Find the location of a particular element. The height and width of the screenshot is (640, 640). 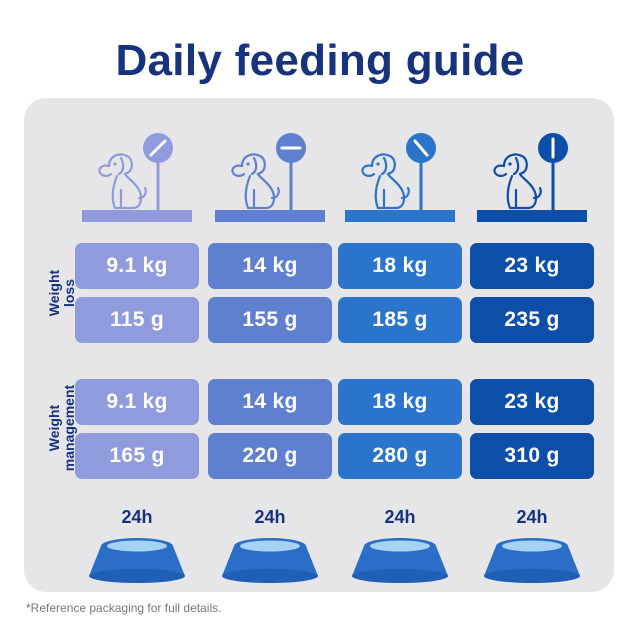

footnote: *Reference packaging for full details. is located at coordinates (124, 608).